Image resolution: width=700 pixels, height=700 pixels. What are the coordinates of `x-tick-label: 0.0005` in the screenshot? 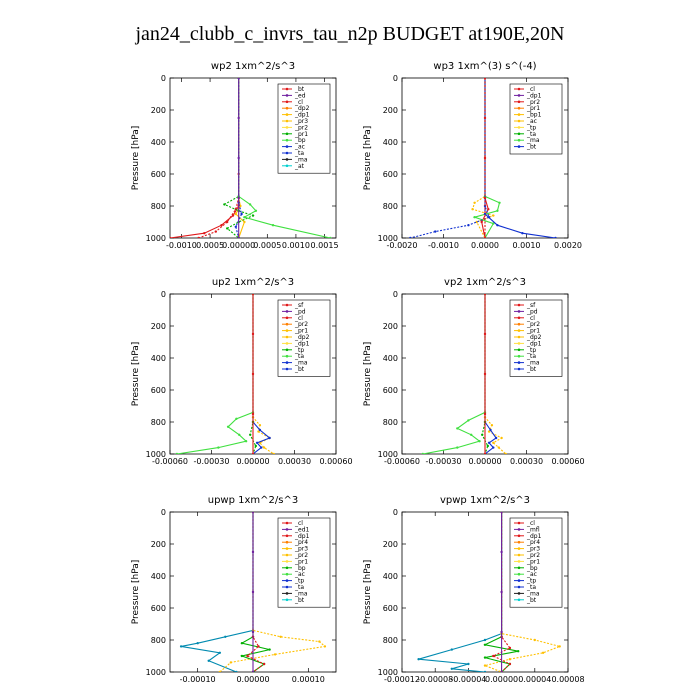 It's located at (210, 245).